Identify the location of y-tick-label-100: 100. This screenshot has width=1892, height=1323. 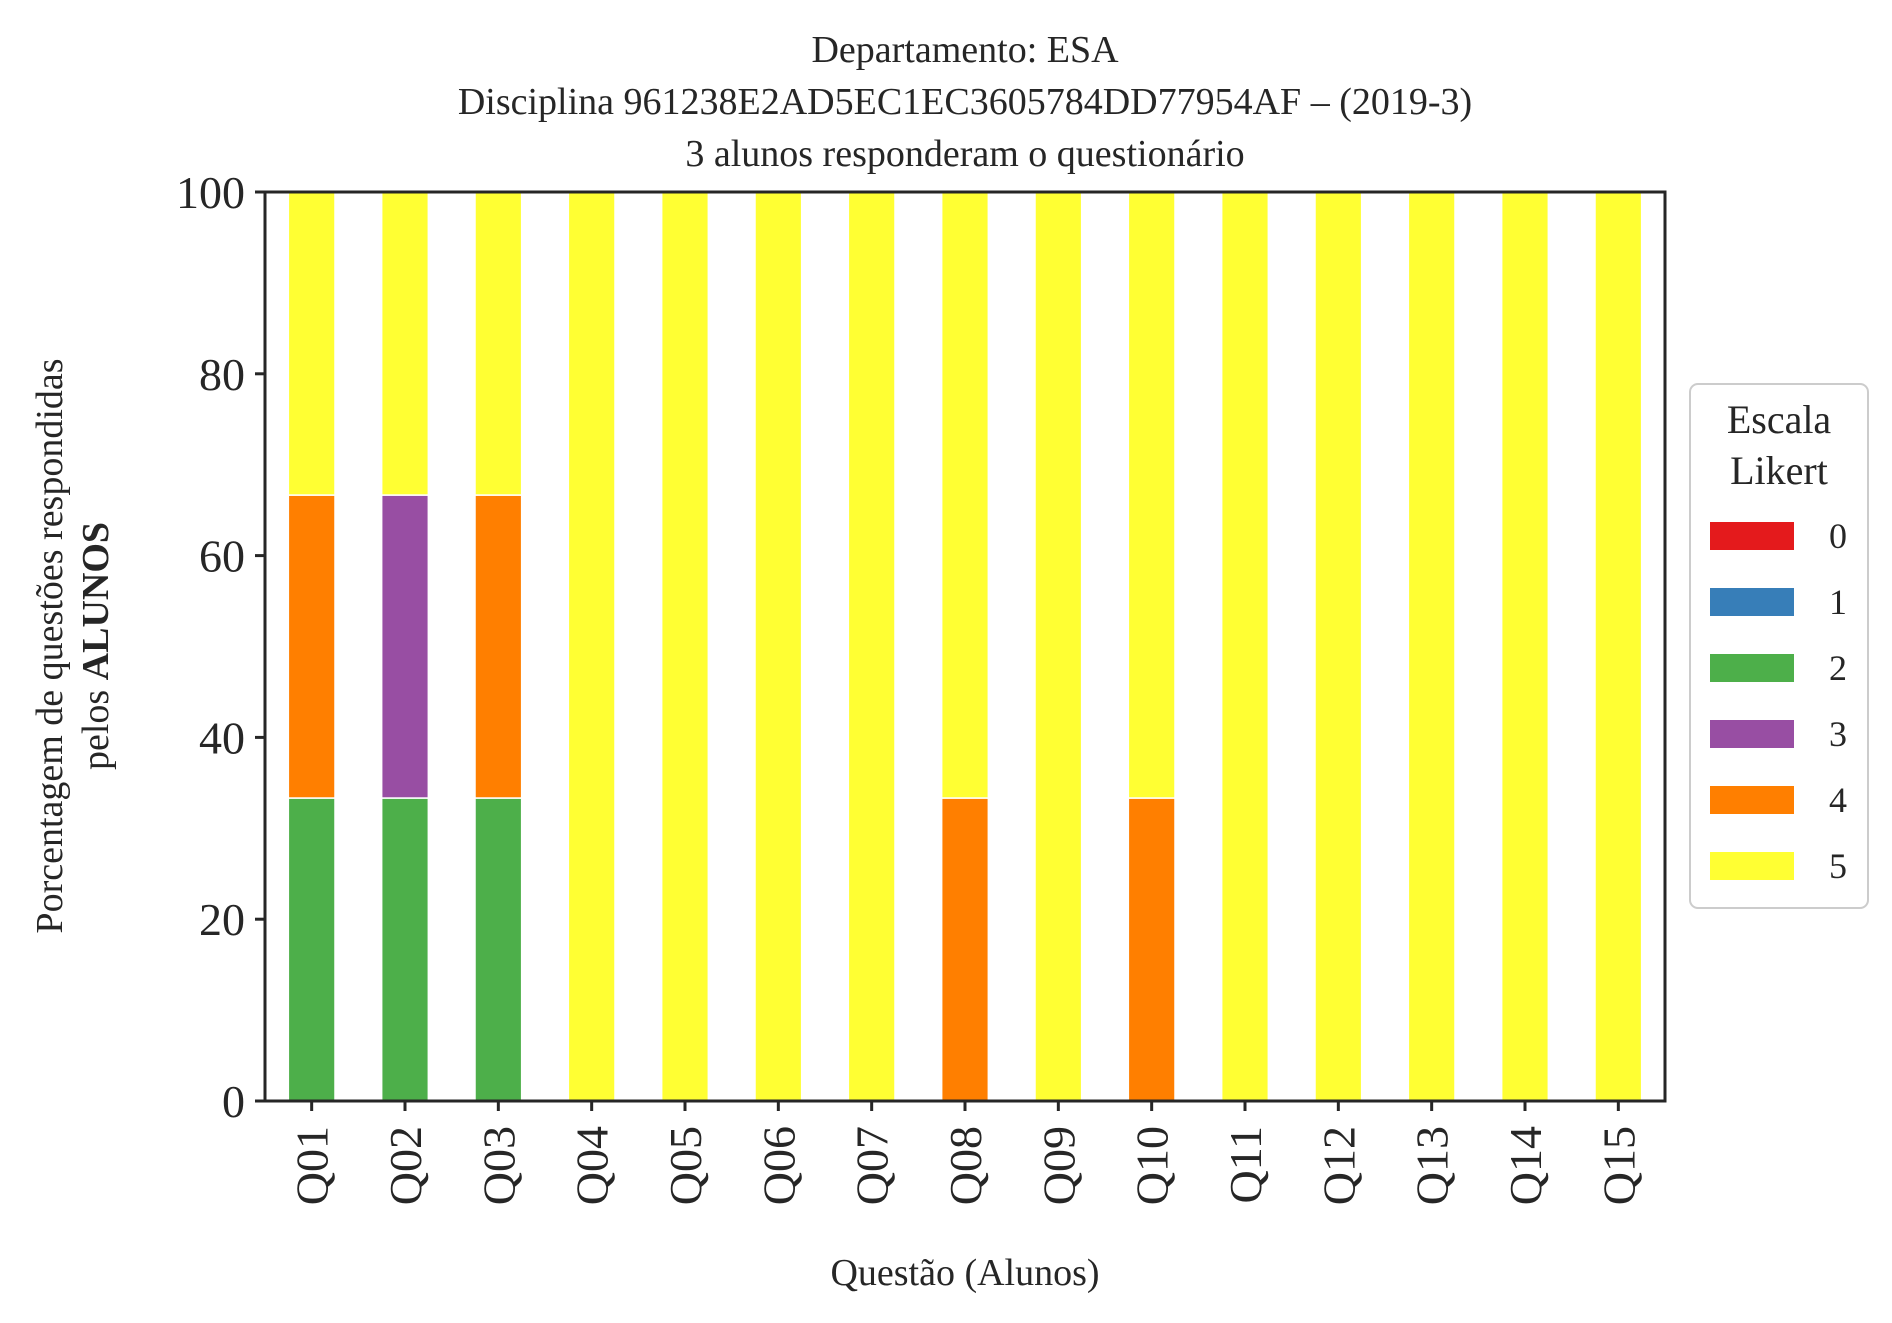
(210, 192).